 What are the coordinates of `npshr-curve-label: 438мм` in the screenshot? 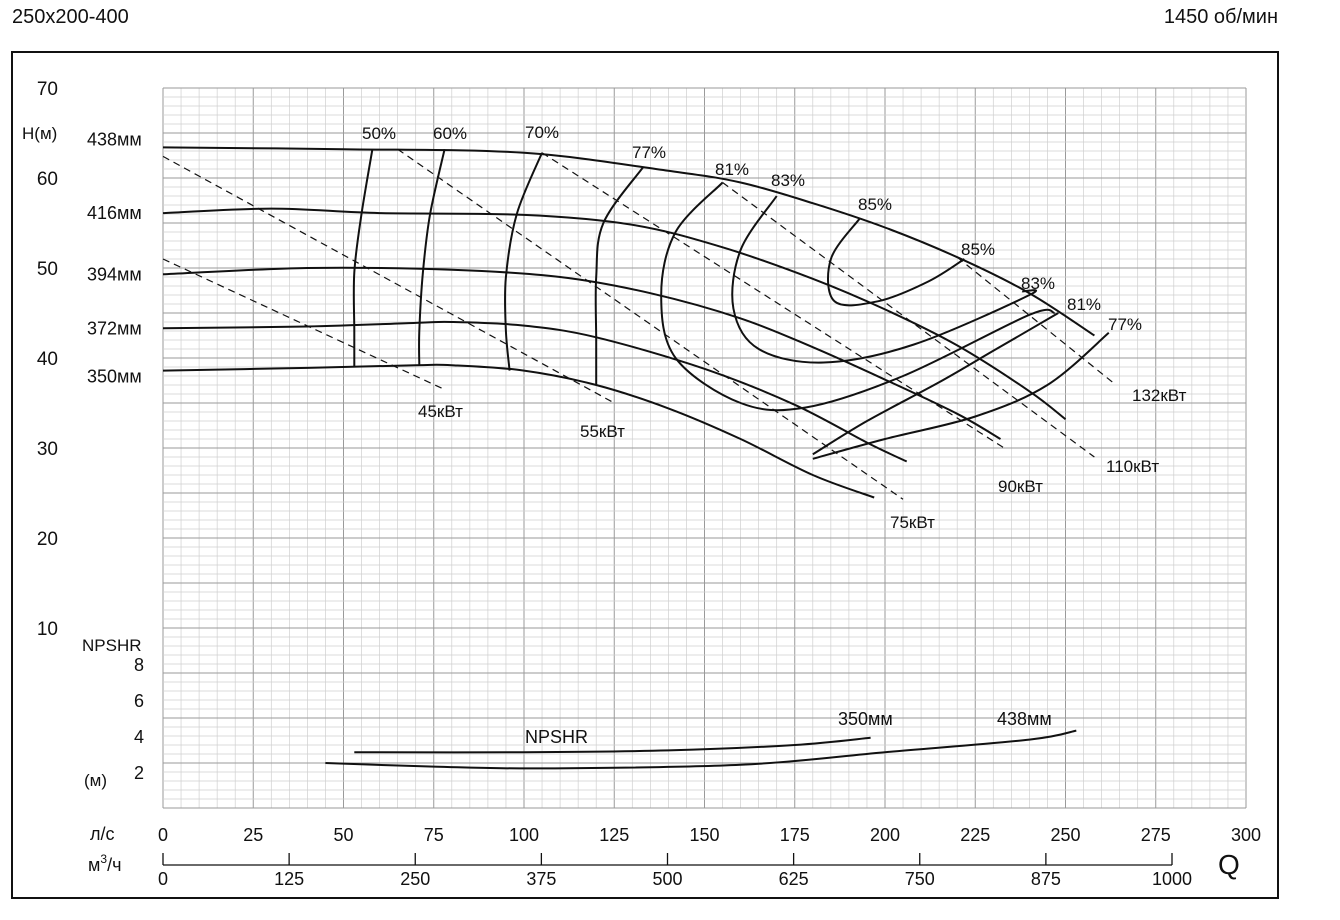 It's located at (1024, 719).